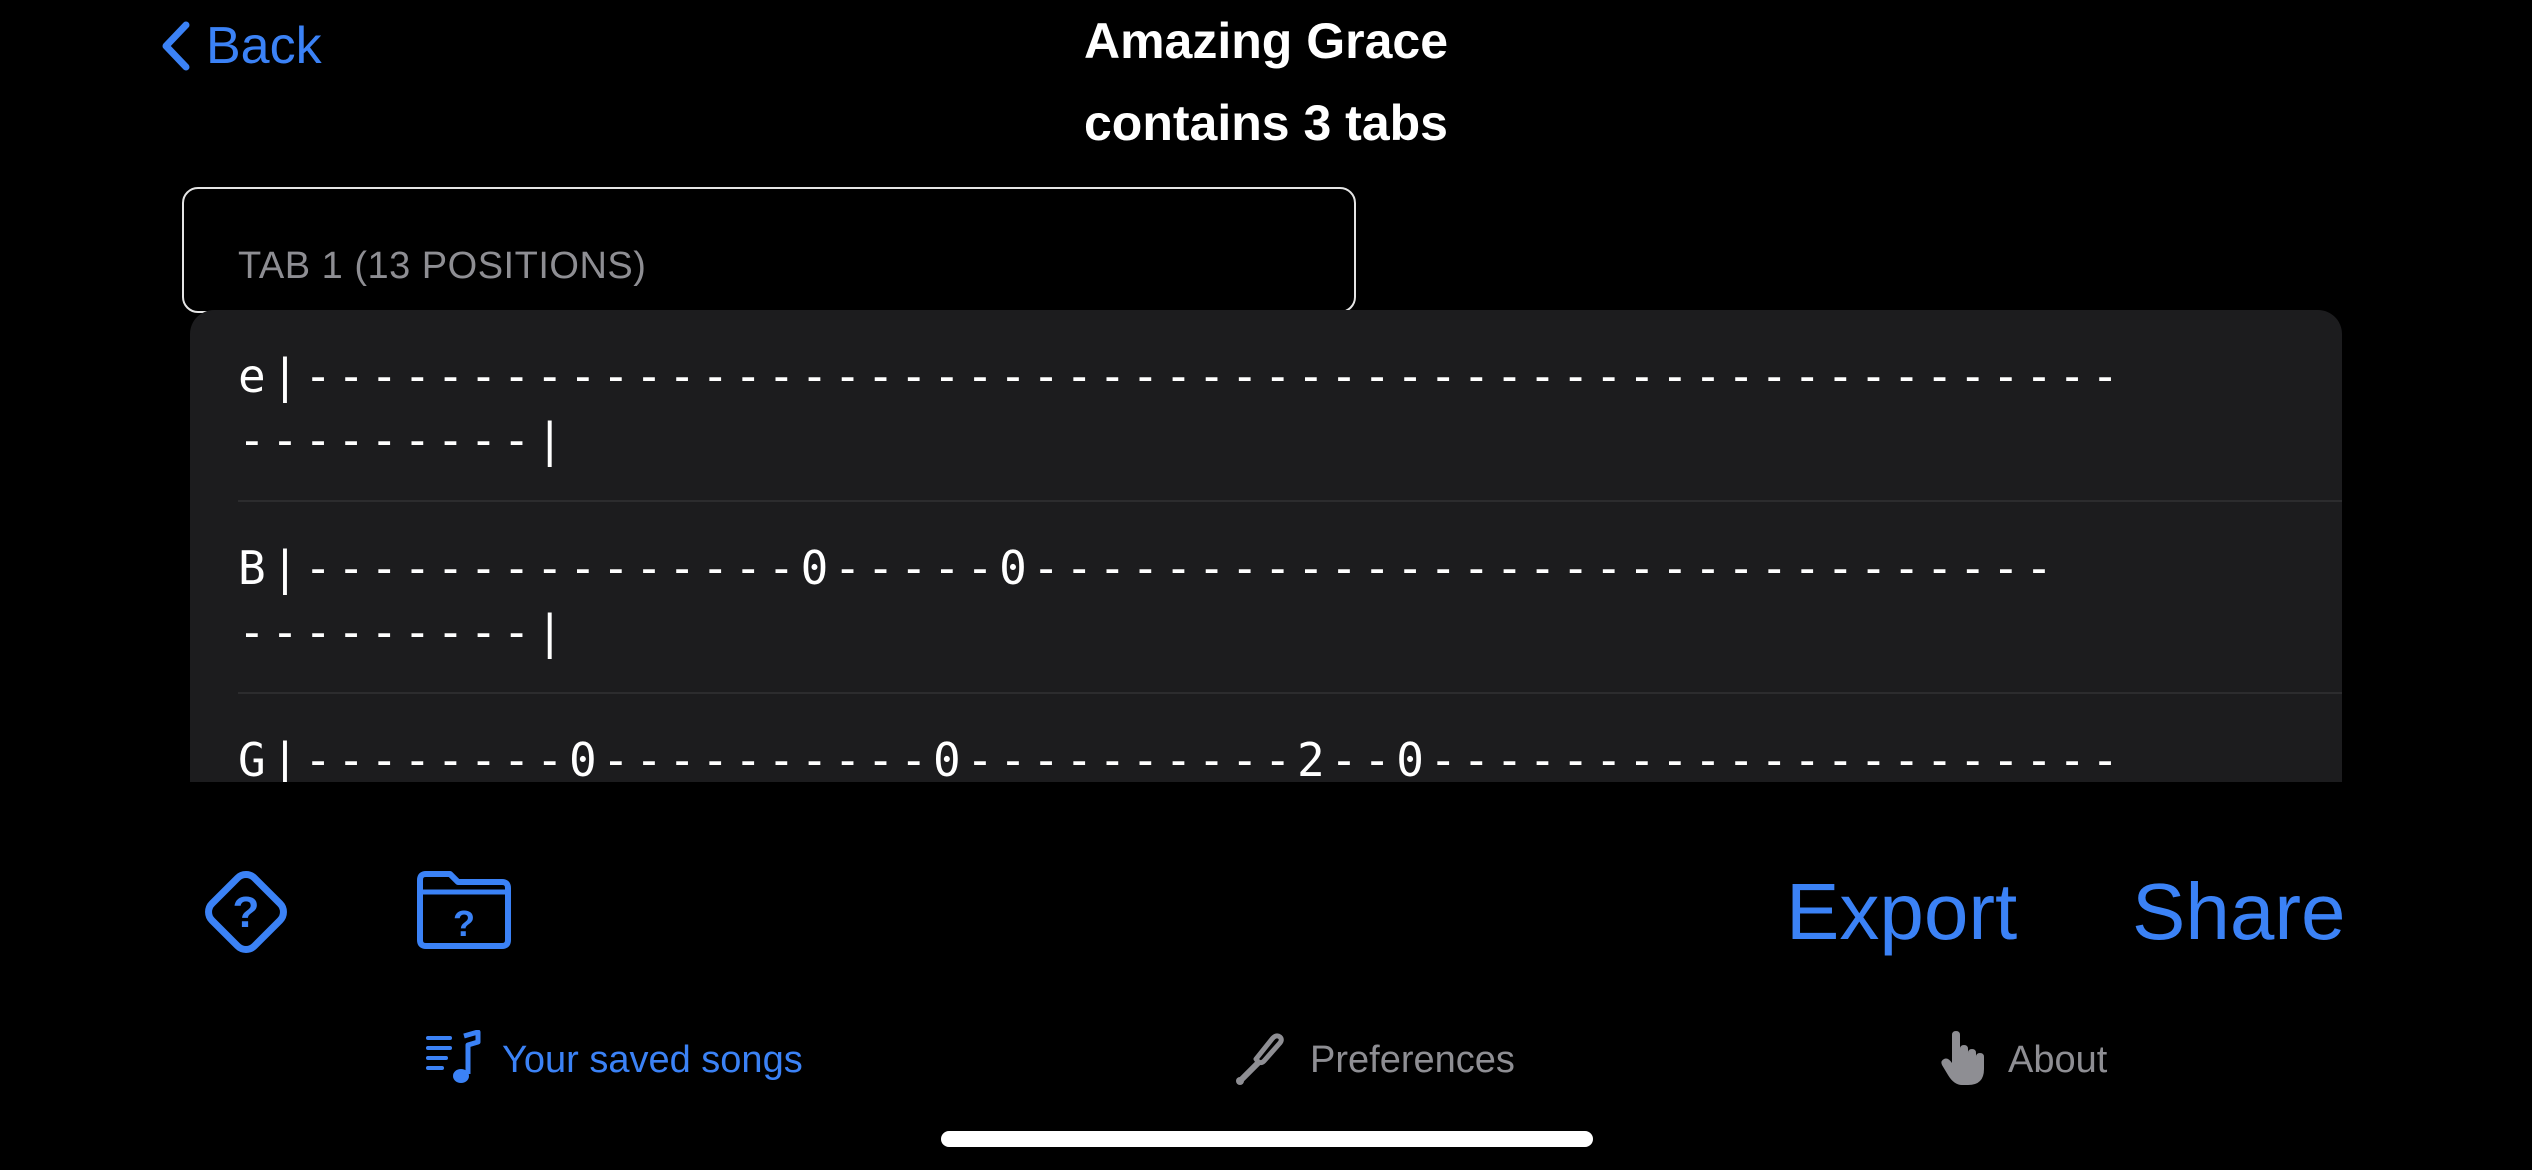  I want to click on back-label: Back, so click(264, 46).